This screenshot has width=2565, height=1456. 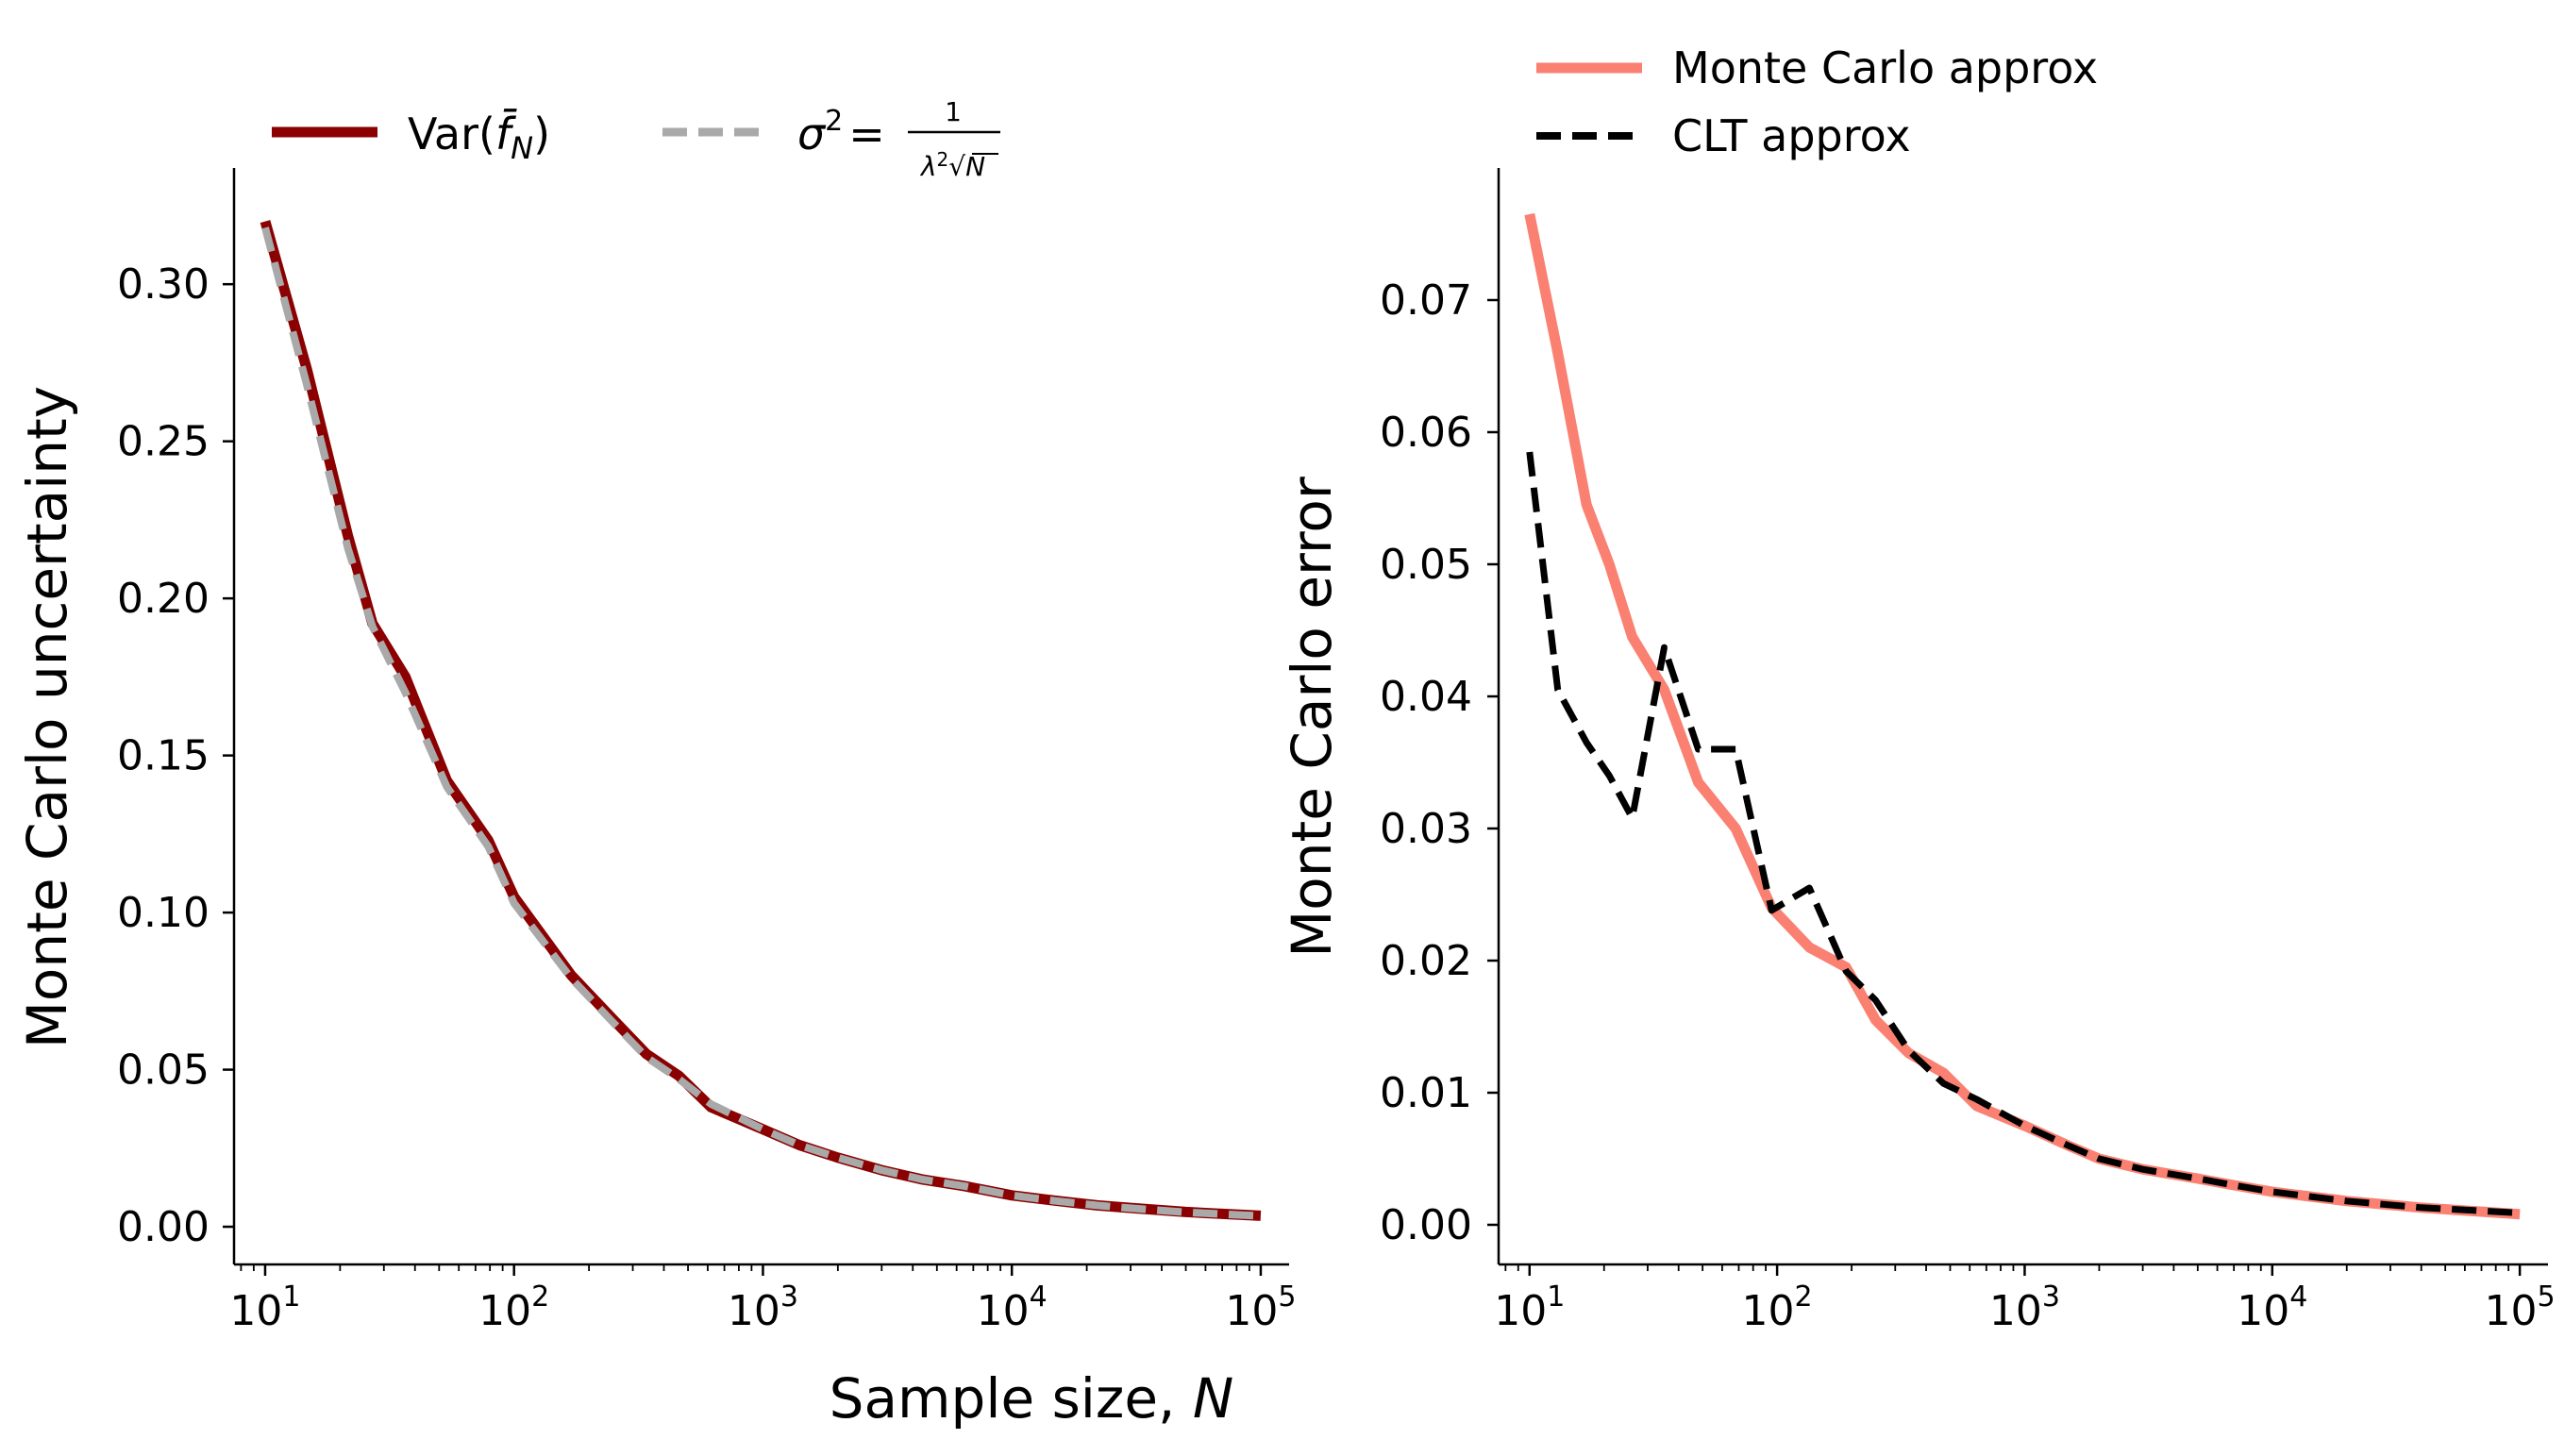 I want to click on shared-x-axis-label: Sample size, N, so click(x=1032, y=1398).